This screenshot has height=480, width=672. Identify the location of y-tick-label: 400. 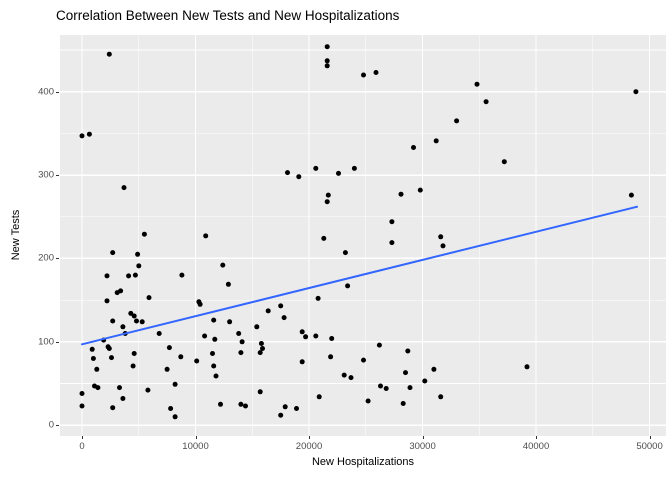
(46, 92).